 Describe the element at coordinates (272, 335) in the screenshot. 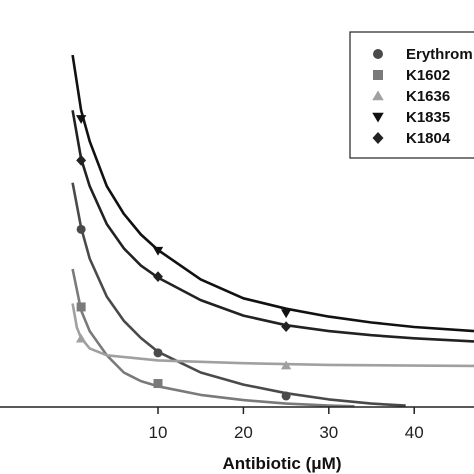

I see `fit-curve-k1636` at that location.